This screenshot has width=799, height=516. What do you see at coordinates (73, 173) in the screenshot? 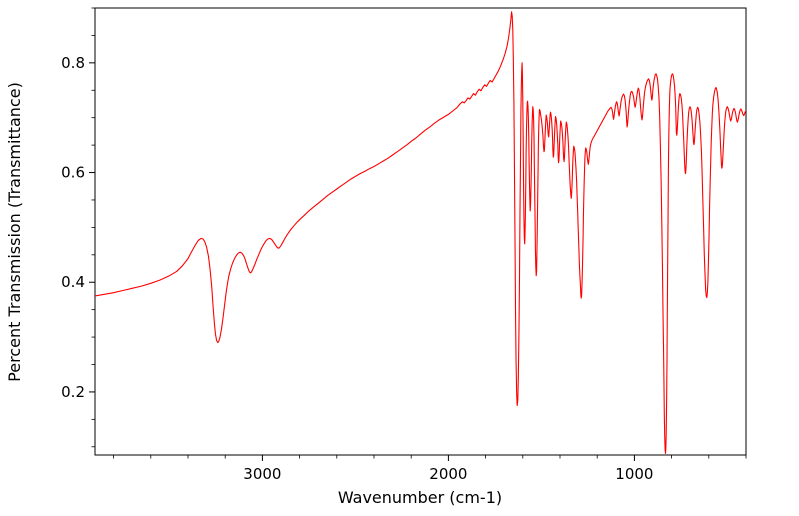
I see `y-tick-label: 0.6` at bounding box center [73, 173].